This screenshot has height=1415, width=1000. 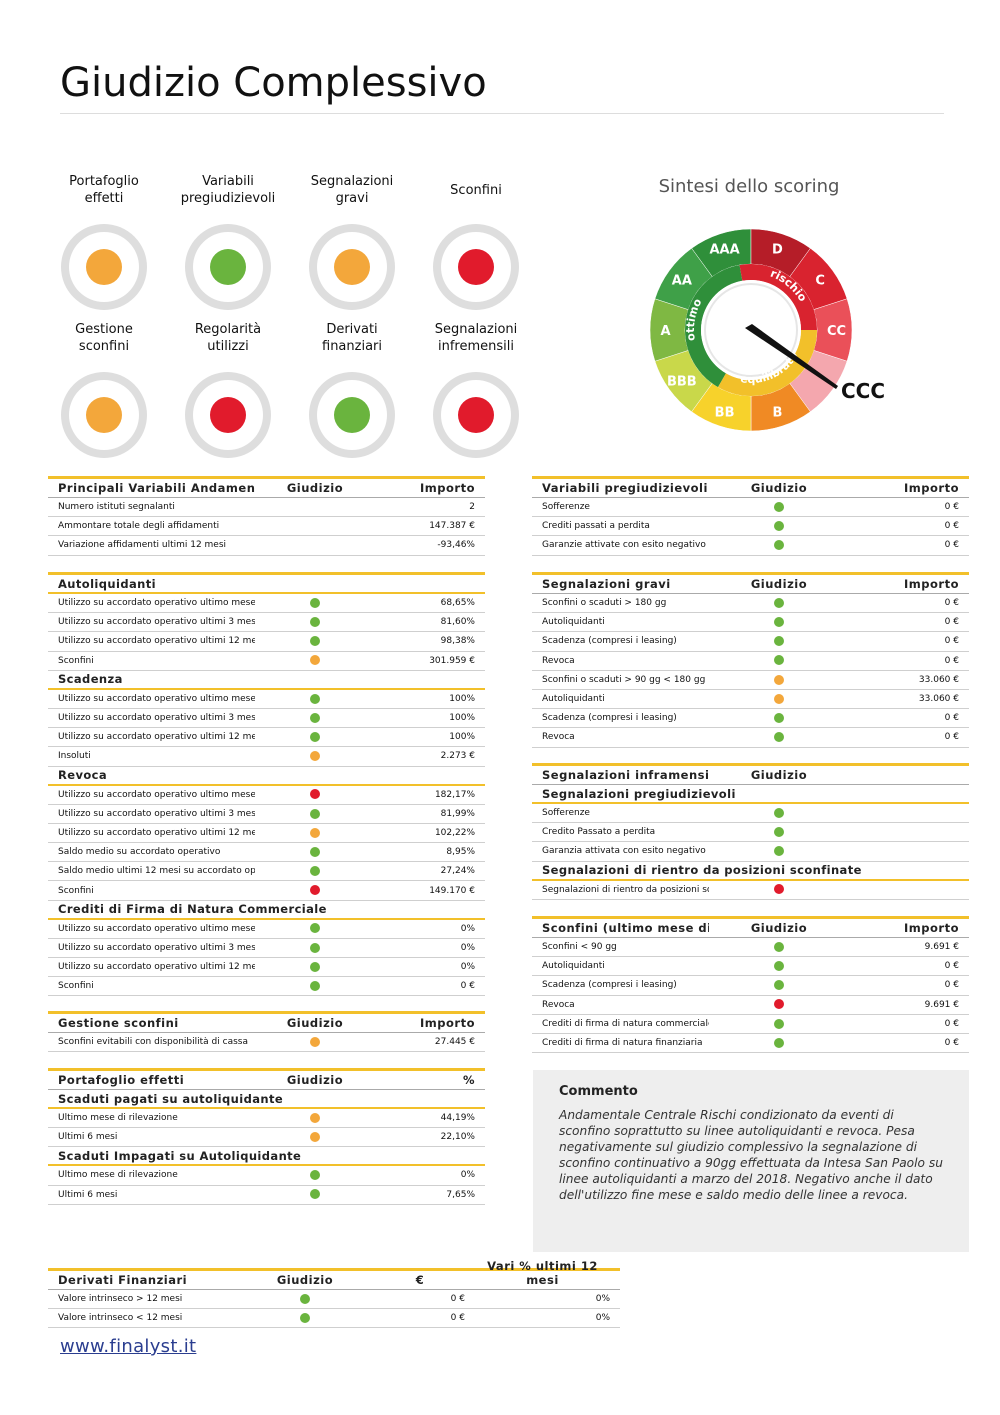 I want to click on indicator-label: Sconfini, so click(x=476, y=190).